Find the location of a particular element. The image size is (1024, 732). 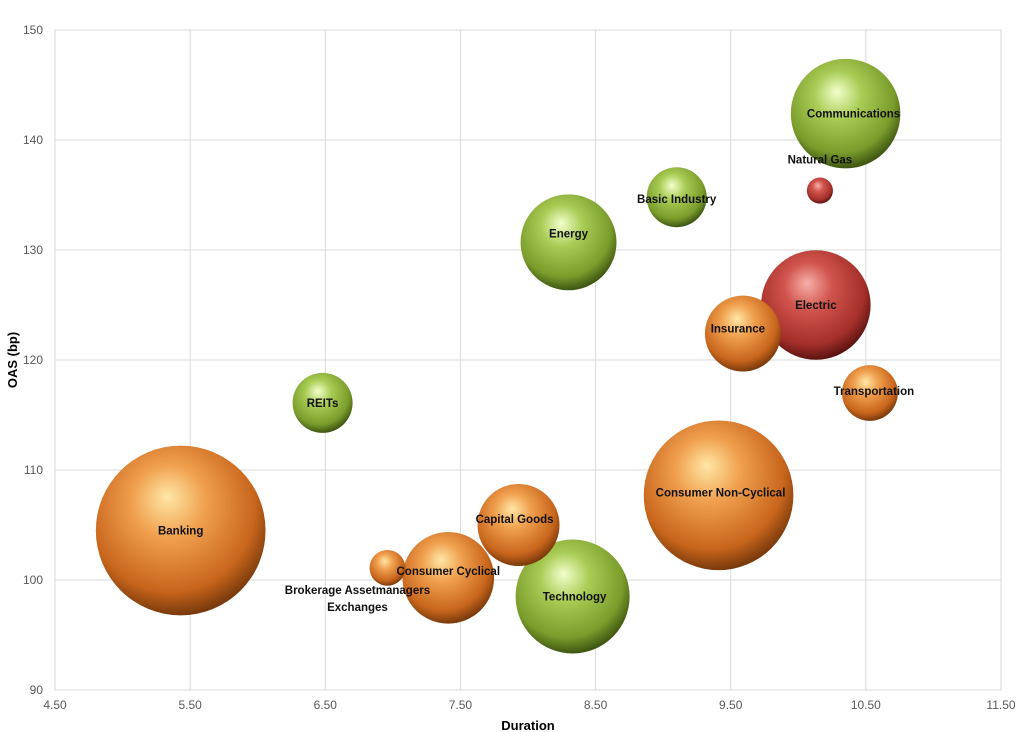

bubble-capital-goods is located at coordinates (518, 525).